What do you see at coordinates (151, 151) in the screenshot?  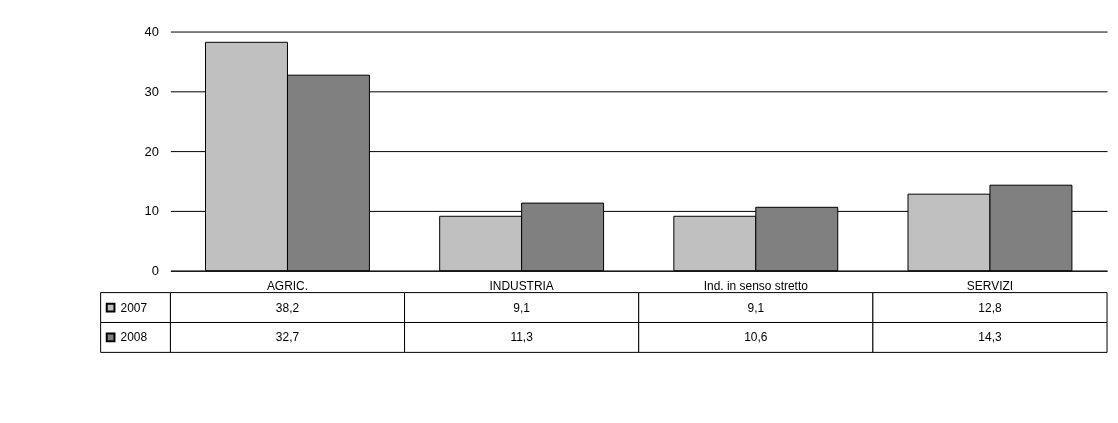 I see `y-tick-label: 20` at bounding box center [151, 151].